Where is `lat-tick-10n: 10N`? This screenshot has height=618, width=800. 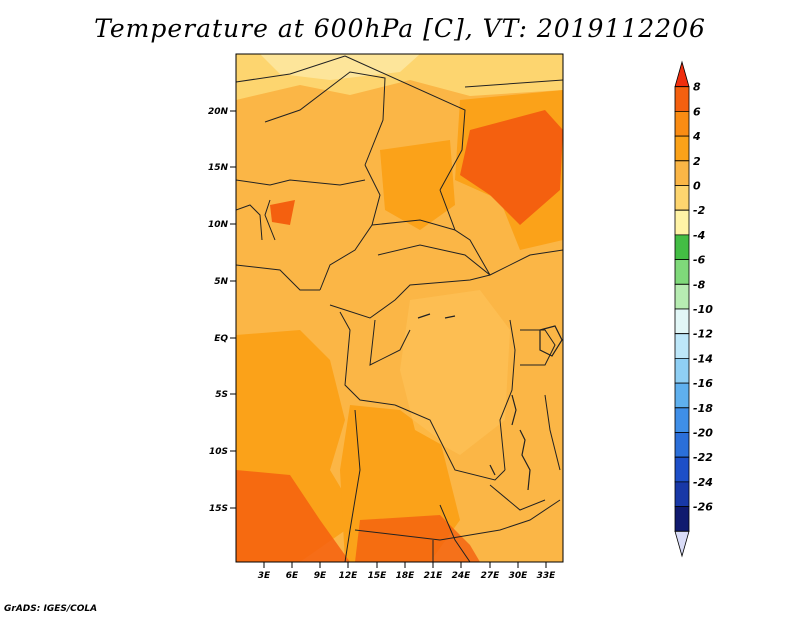 lat-tick-10n: 10N is located at coordinates (222, 225).